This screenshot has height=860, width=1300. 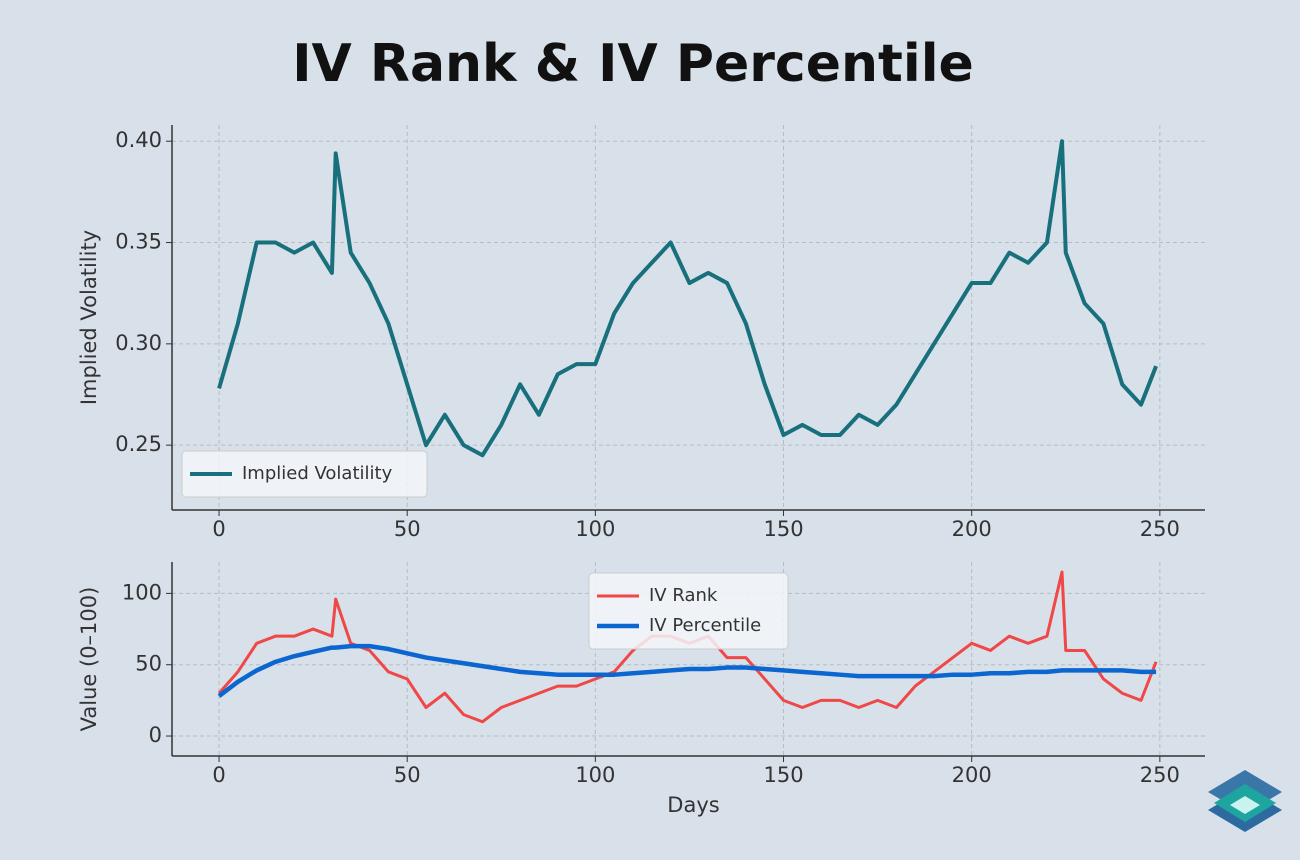 What do you see at coordinates (317, 473) in the screenshot?
I see `legend-label: Implied Volatility` at bounding box center [317, 473].